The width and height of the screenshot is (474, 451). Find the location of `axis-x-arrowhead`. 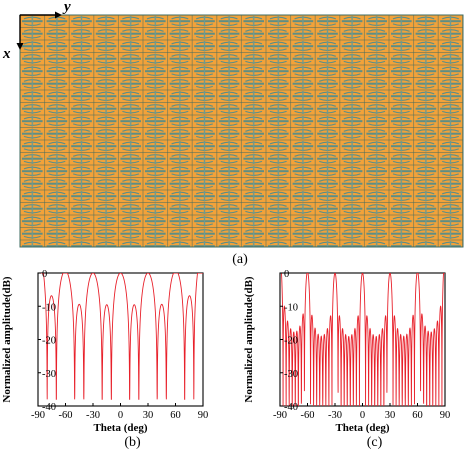

axis-x-arrowhead is located at coordinates (20, 46).